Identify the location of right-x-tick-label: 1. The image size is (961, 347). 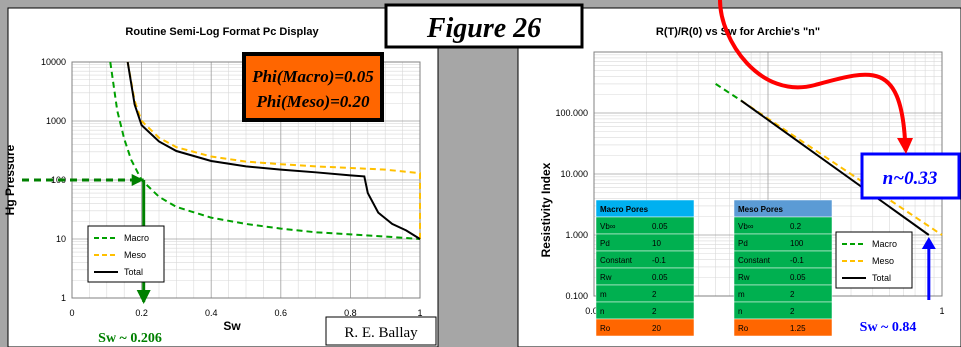
(941, 311).